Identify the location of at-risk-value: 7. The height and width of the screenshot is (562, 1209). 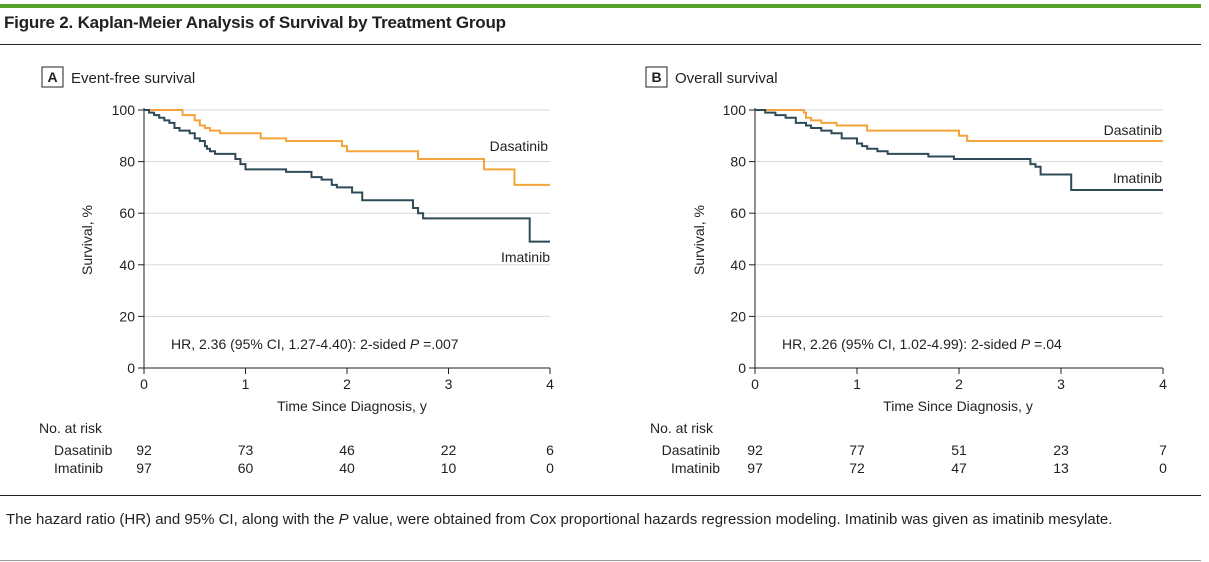
(1163, 450).